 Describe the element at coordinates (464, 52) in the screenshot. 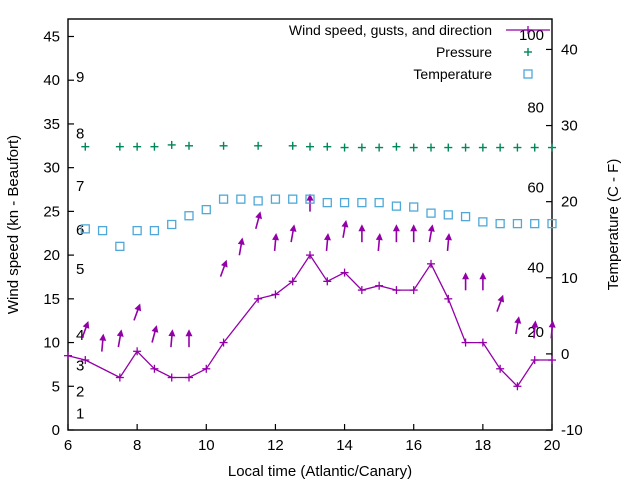

I see `legend-label: Pressure` at that location.